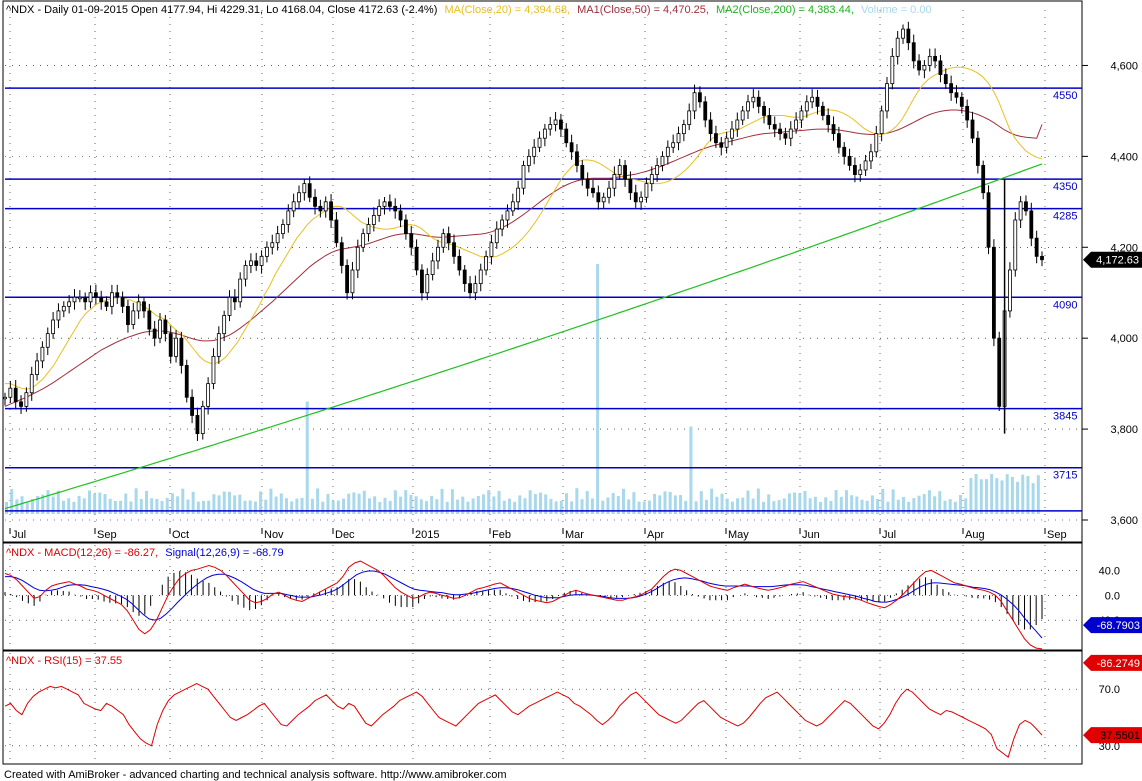 The height and width of the screenshot is (781, 1142). Describe the element at coordinates (811, 535) in the screenshot. I see `month-label: Jun` at that location.